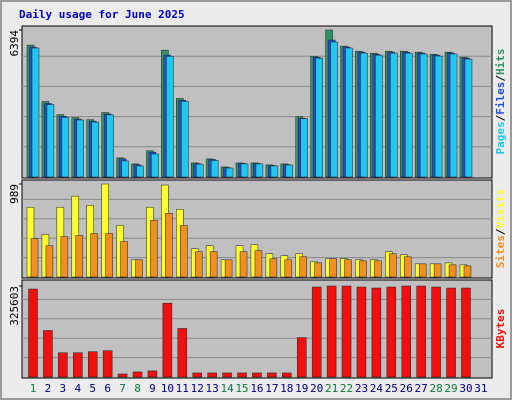 Image resolution: width=512 pixels, height=400 pixels. What do you see at coordinates (197, 388) in the screenshot?
I see `x-tick-label: 12` at bounding box center [197, 388].